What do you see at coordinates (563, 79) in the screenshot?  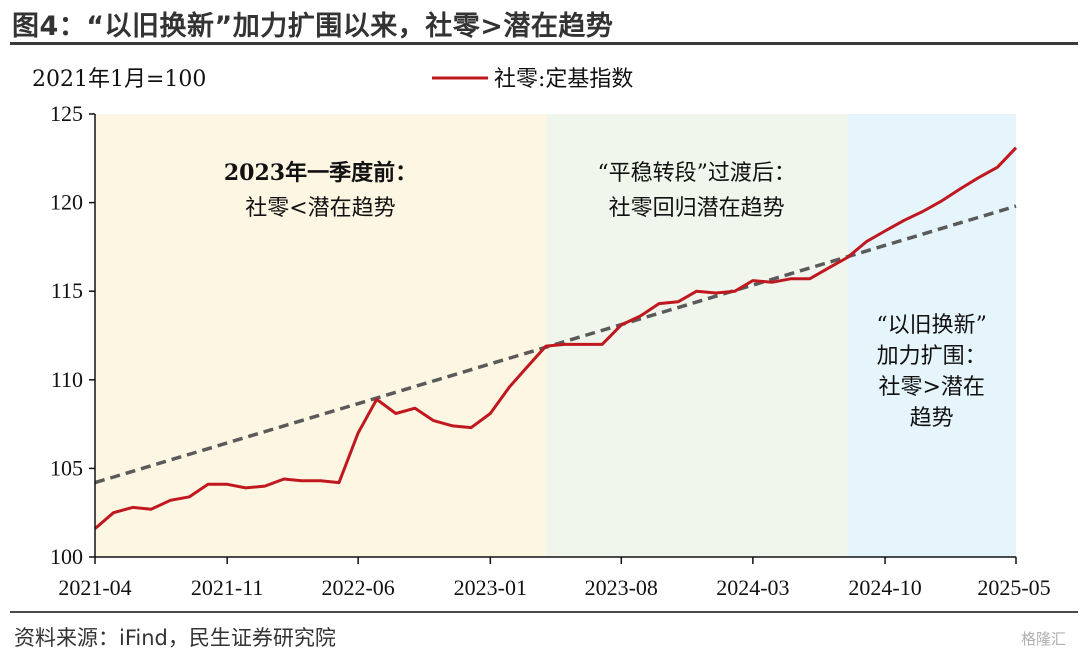 I see `legend-label: 社零:定基指数` at bounding box center [563, 79].